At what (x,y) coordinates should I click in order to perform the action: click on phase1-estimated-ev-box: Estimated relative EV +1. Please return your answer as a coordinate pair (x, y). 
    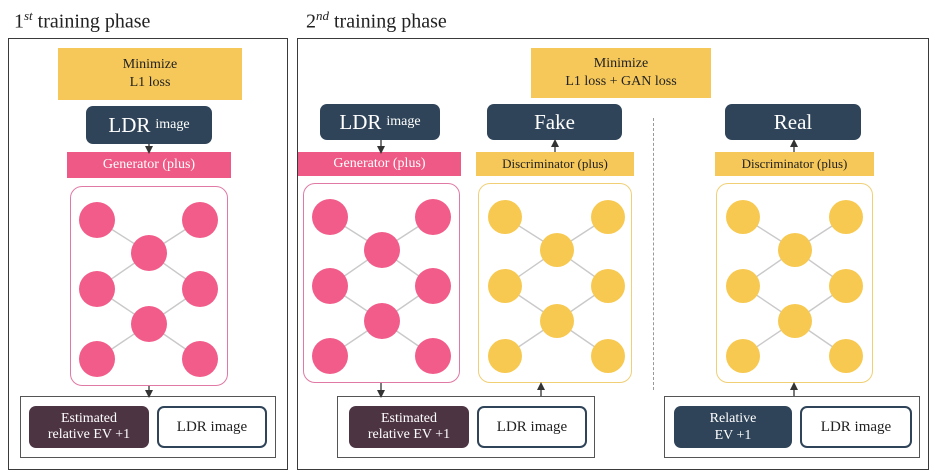
    Looking at the image, I should click on (89, 427).